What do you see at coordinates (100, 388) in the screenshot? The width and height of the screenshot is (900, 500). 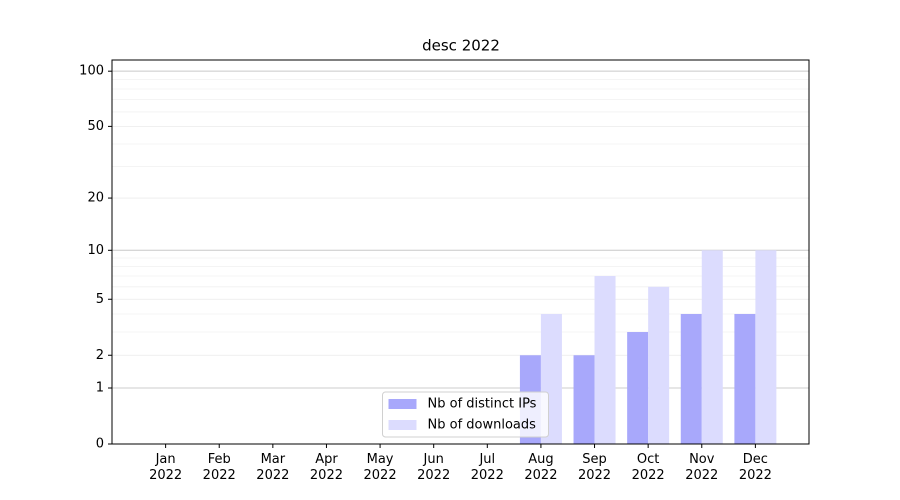 I see `y-tick-label: 1` at bounding box center [100, 388].